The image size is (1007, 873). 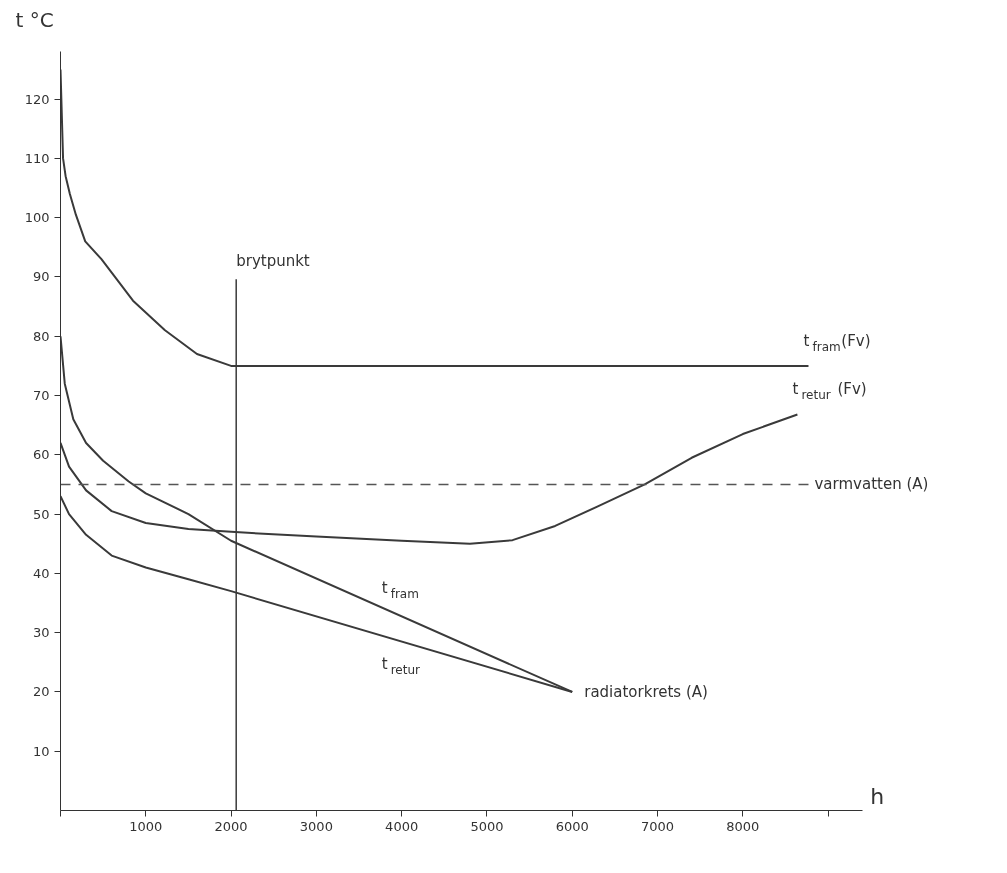 I want to click on y-tick-label: 110, so click(x=37, y=158).